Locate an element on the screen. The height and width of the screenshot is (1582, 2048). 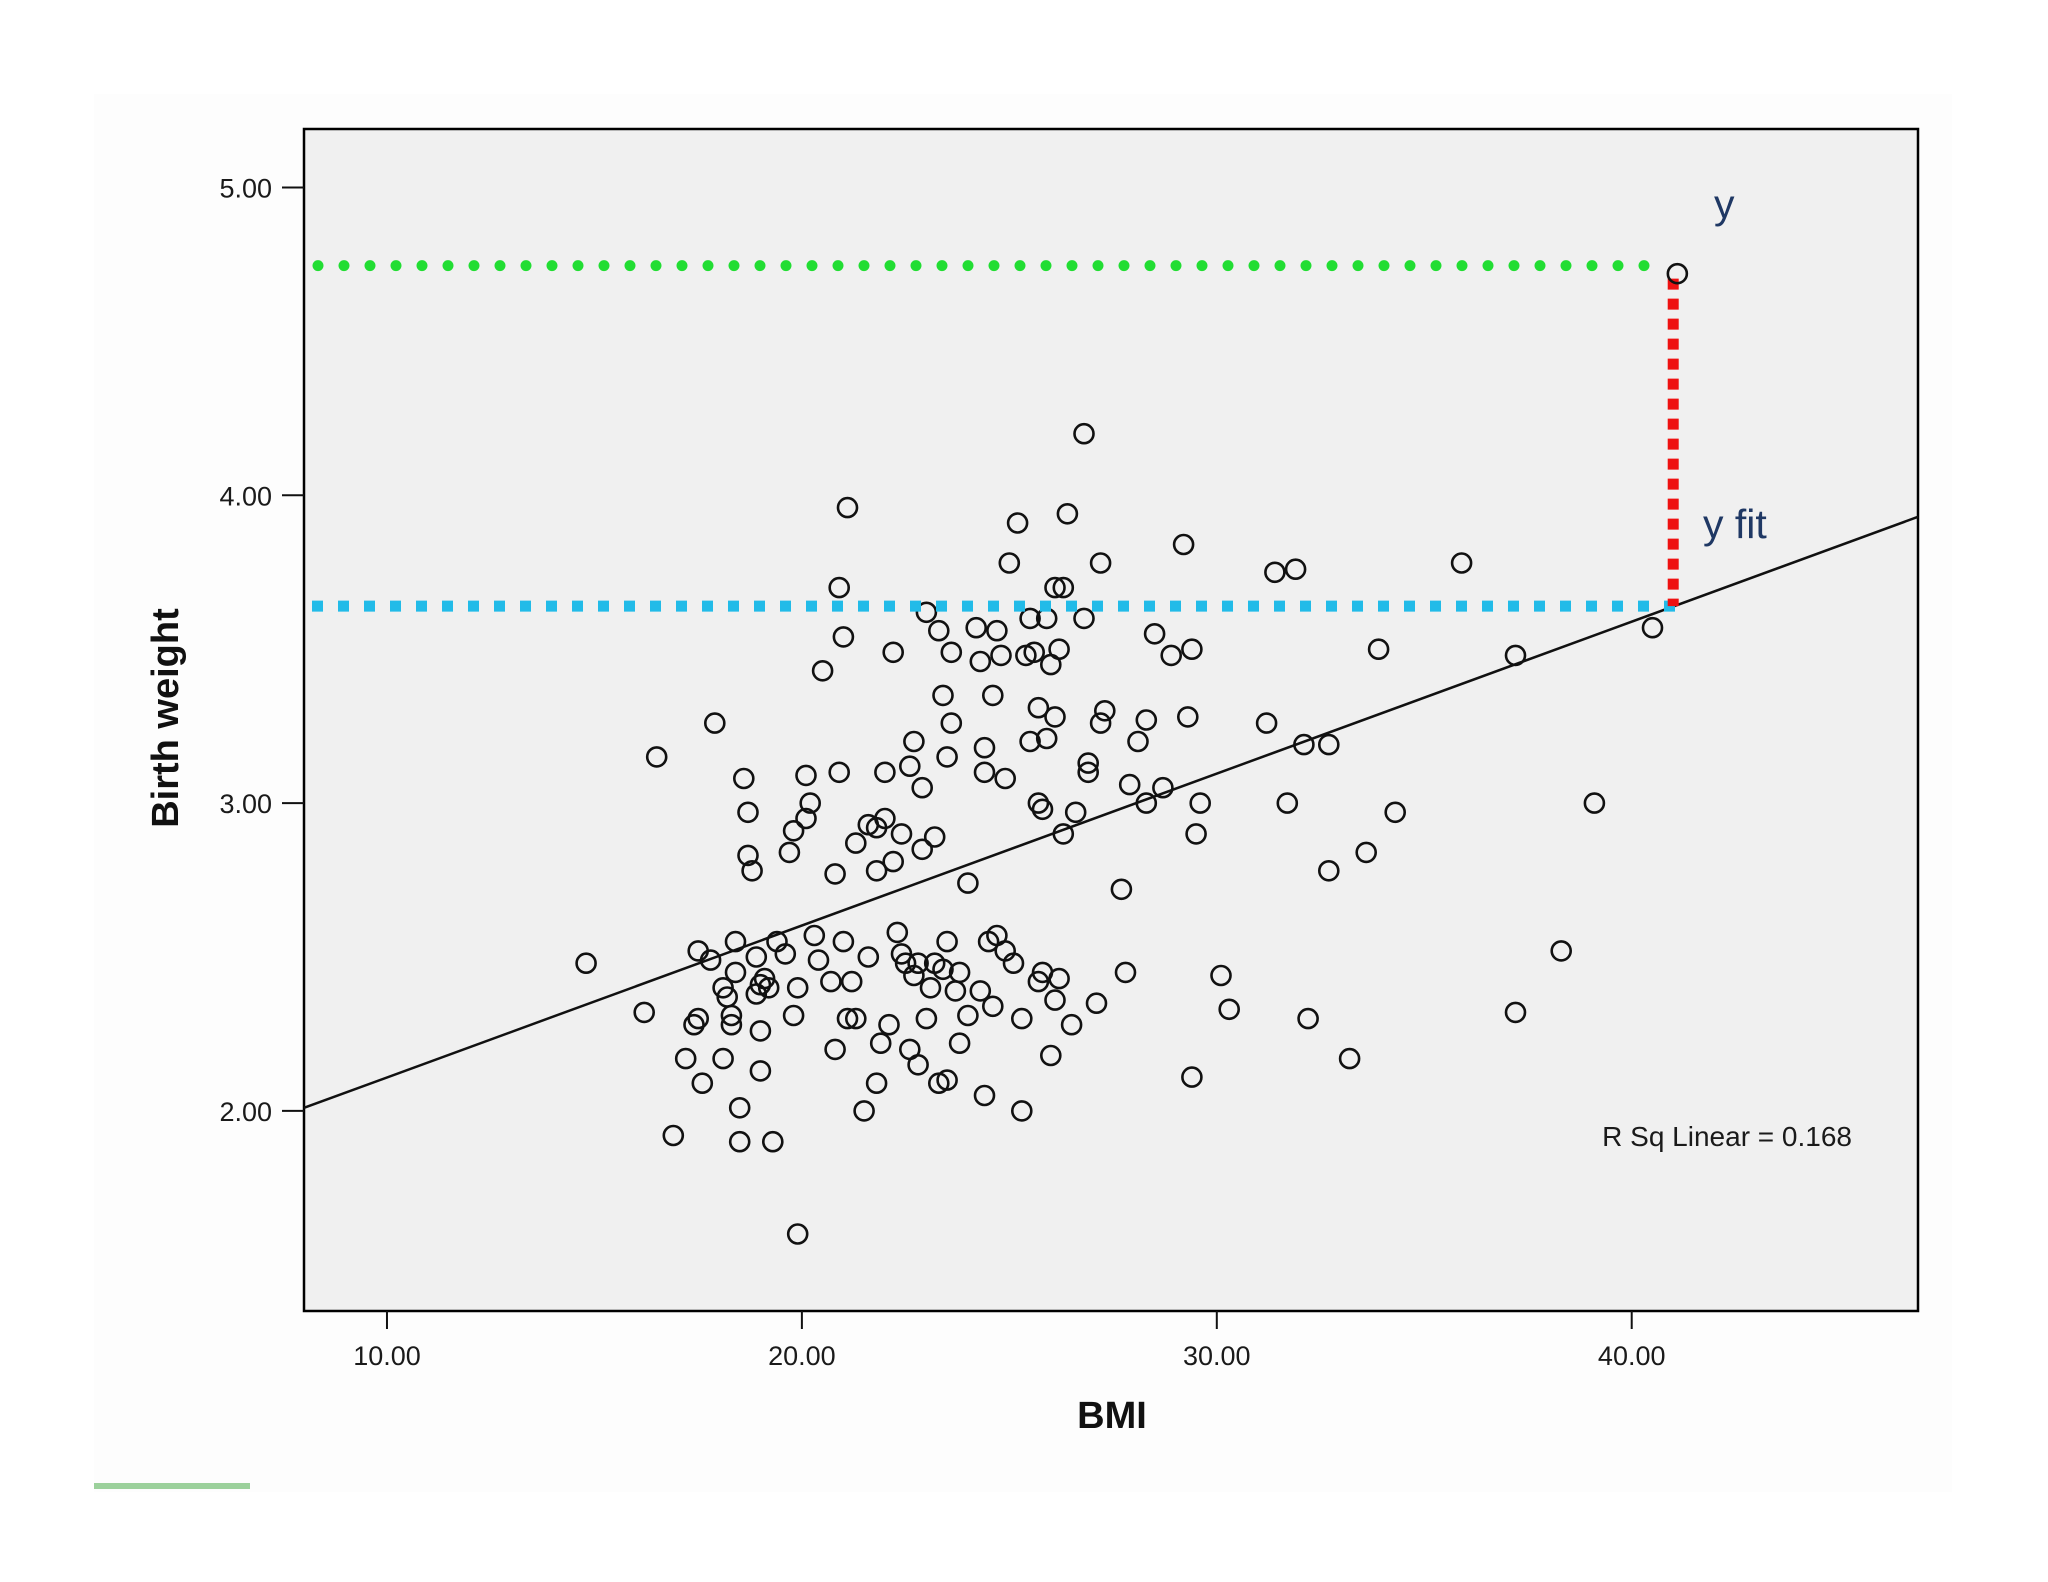
y-tick-label: 3.00 is located at coordinates (245, 804).